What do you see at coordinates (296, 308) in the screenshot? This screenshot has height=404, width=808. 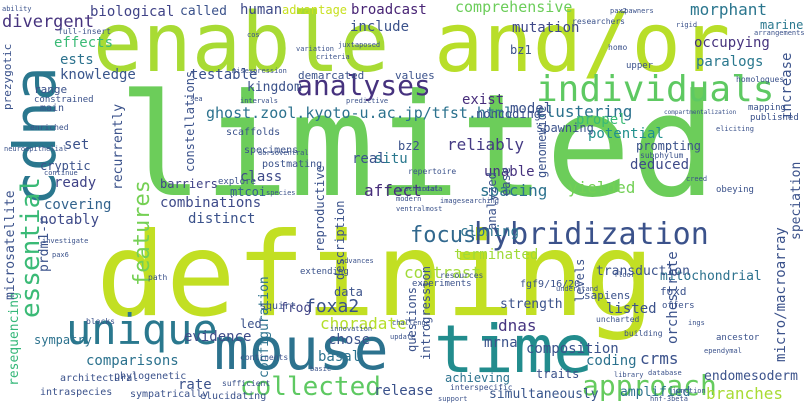 I see `word-frog: frog` at bounding box center [296, 308].